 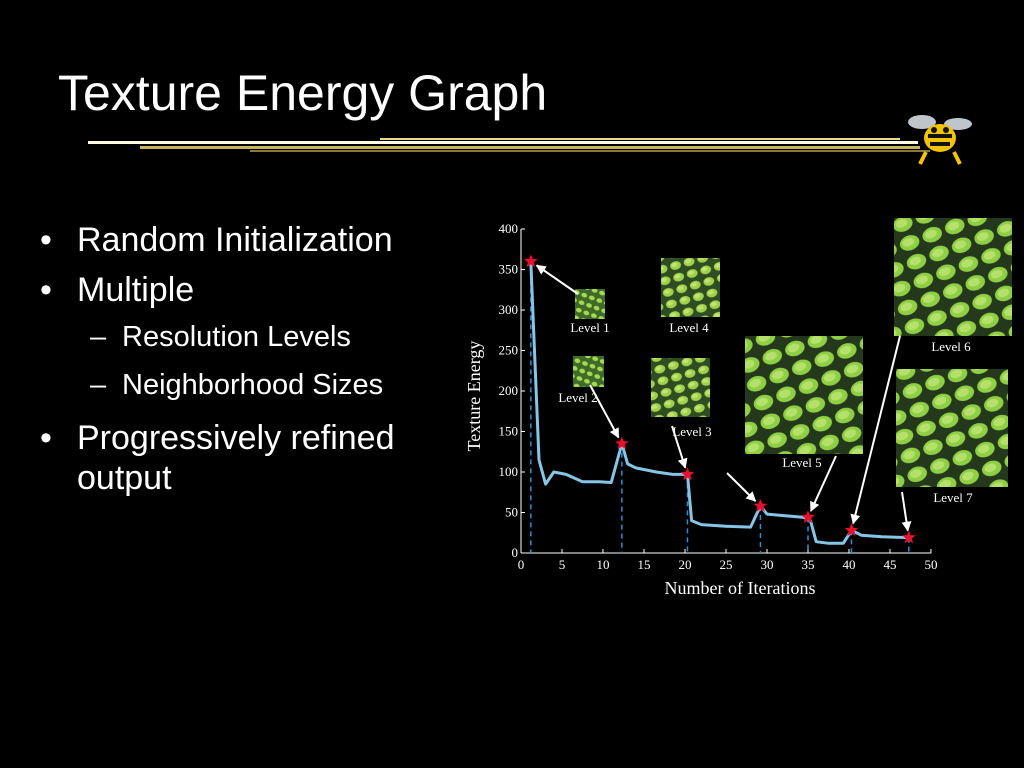 I want to click on x-tick-label: 15, so click(x=644, y=564).